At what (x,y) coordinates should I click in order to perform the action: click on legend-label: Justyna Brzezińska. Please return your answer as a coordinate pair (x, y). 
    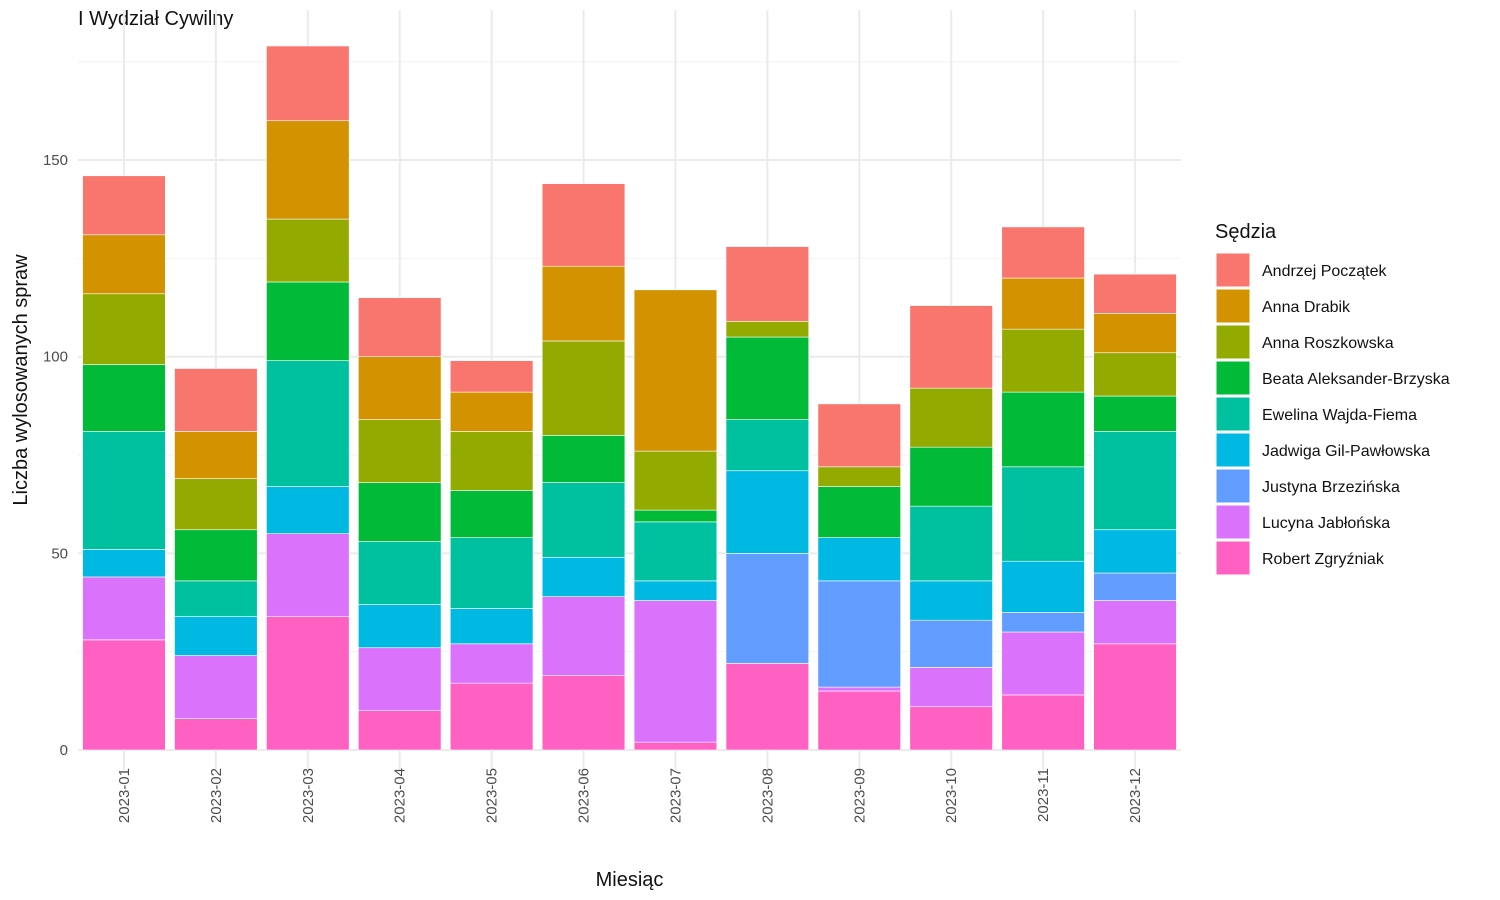
    Looking at the image, I should click on (1331, 487).